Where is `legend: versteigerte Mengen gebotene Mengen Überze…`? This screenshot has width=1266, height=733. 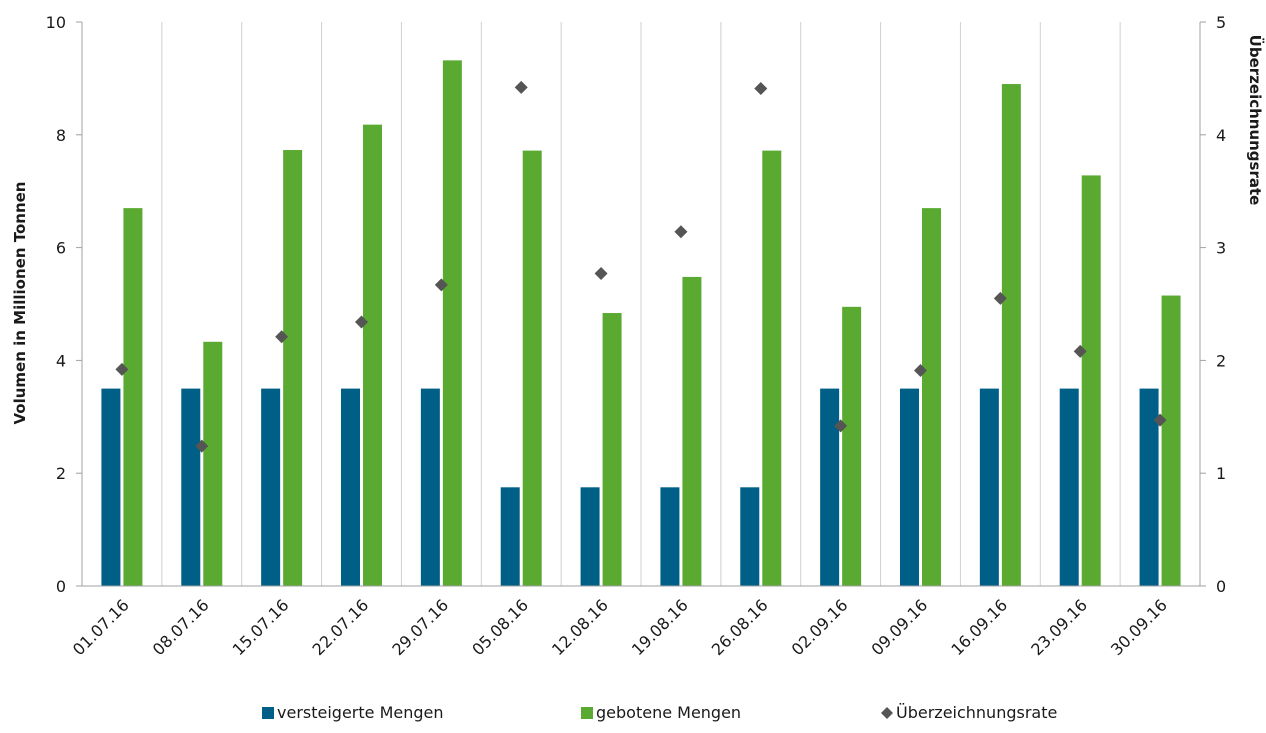 legend: versteigerte Mengen gebotene Mengen Überze… is located at coordinates (659, 712).